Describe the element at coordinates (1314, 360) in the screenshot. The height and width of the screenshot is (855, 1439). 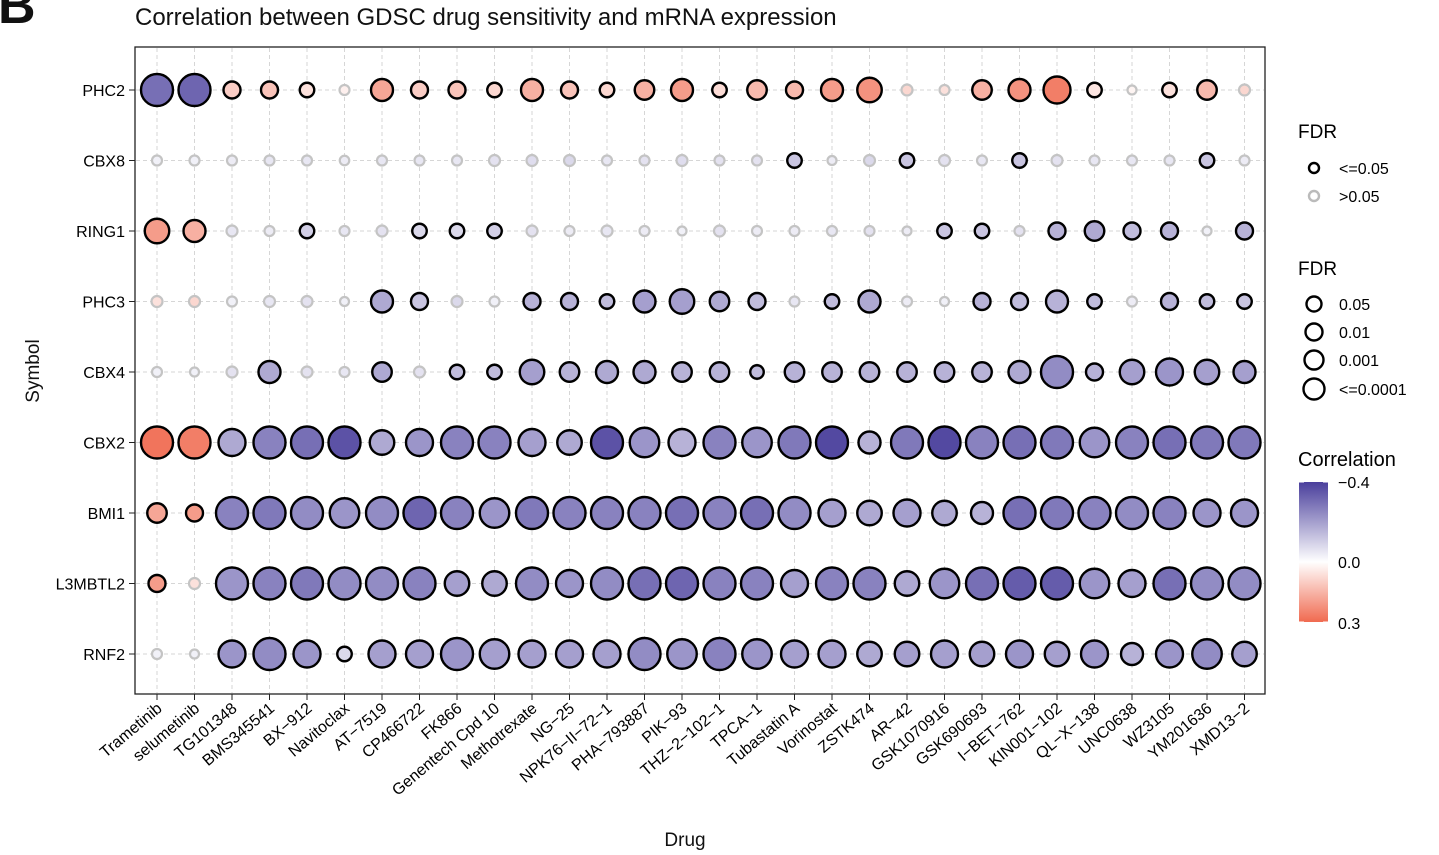
I see `legend-size-0.001` at that location.